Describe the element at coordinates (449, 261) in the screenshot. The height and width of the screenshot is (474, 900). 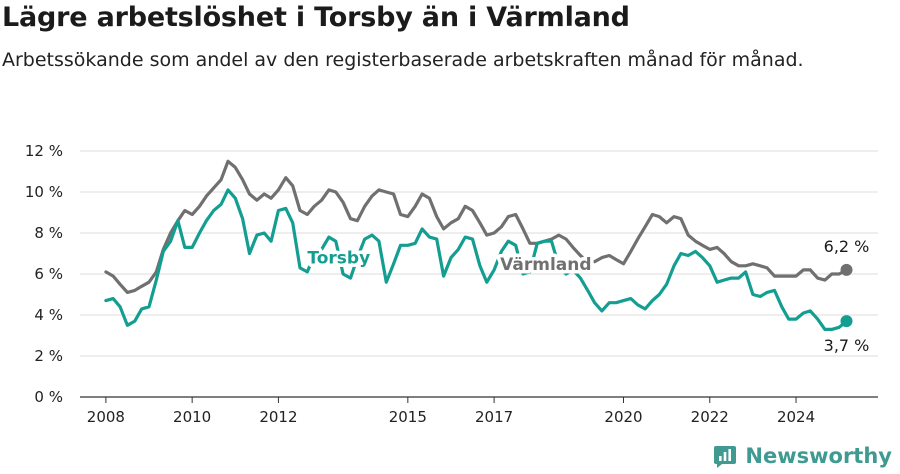
I see `series-labels: Torsby Värmland` at that location.